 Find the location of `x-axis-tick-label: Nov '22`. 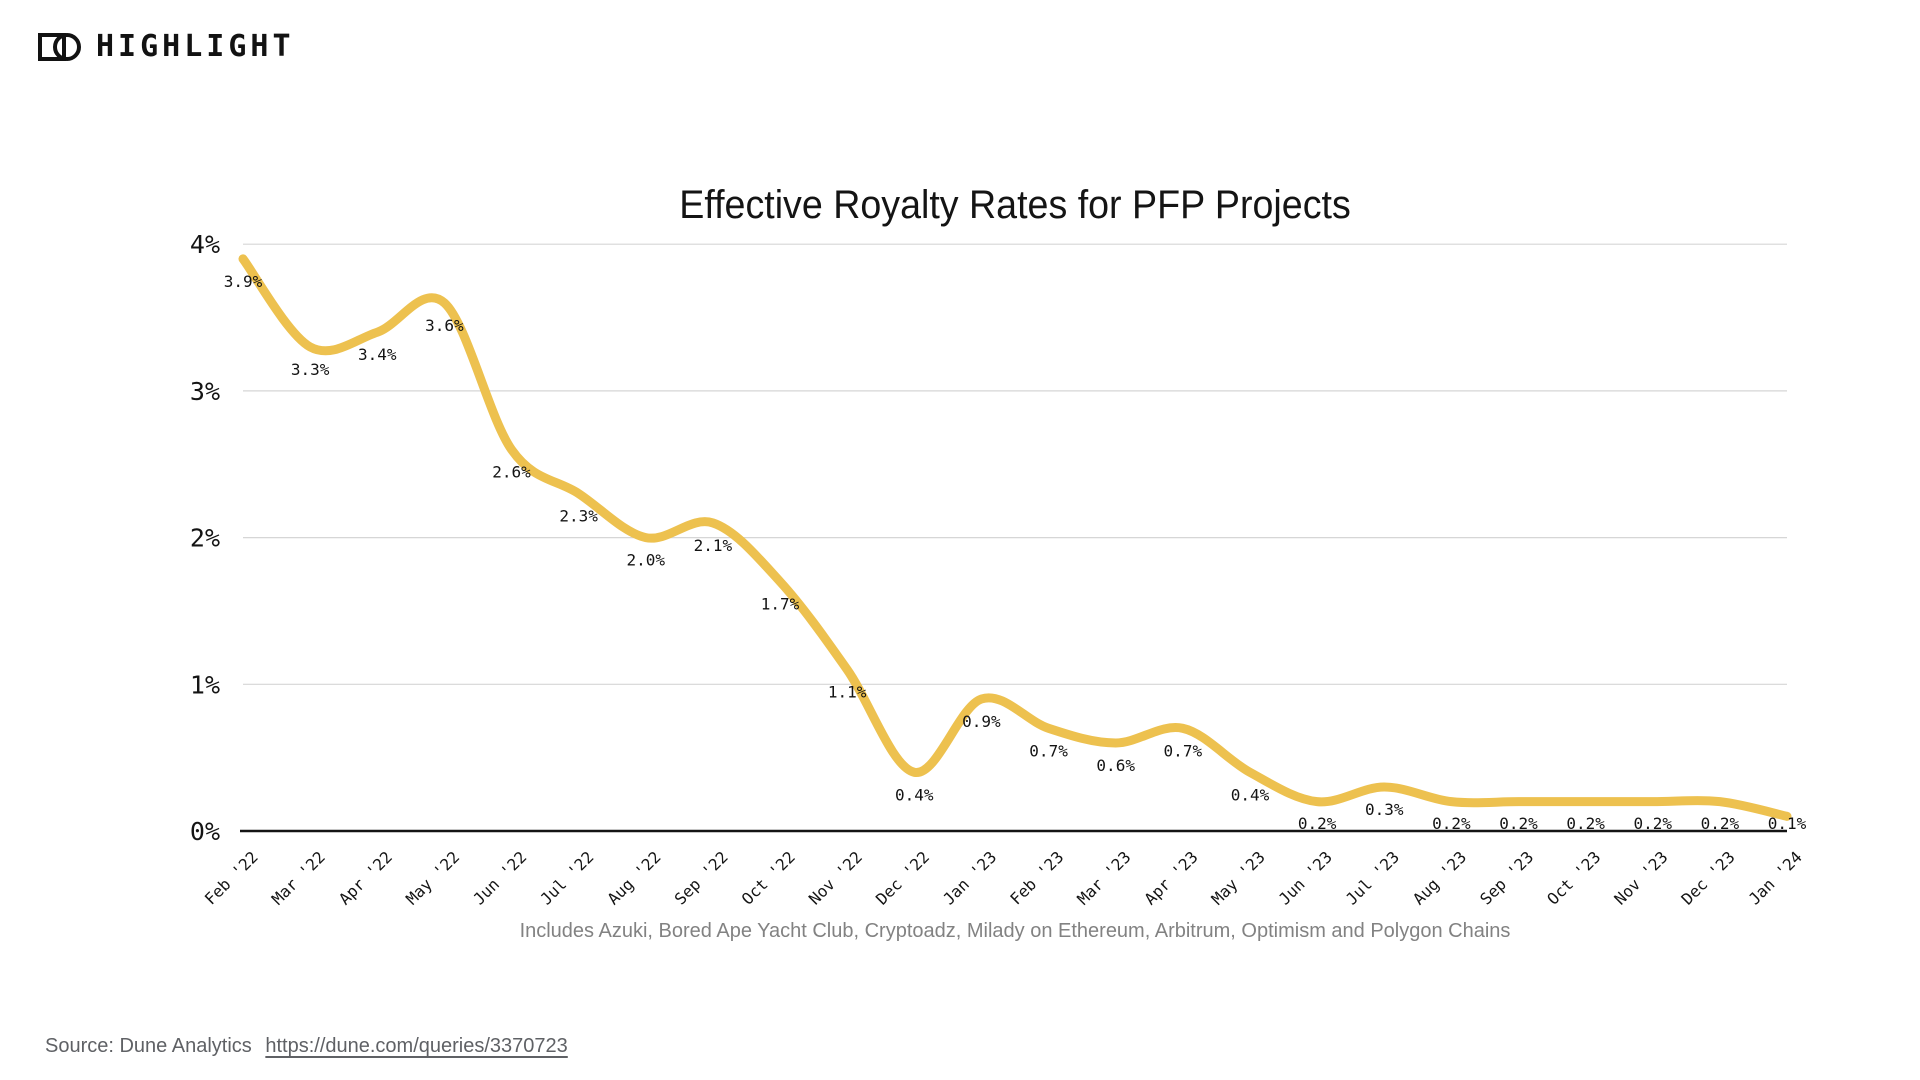

x-axis-tick-label: Nov '22 is located at coordinates (835, 877).